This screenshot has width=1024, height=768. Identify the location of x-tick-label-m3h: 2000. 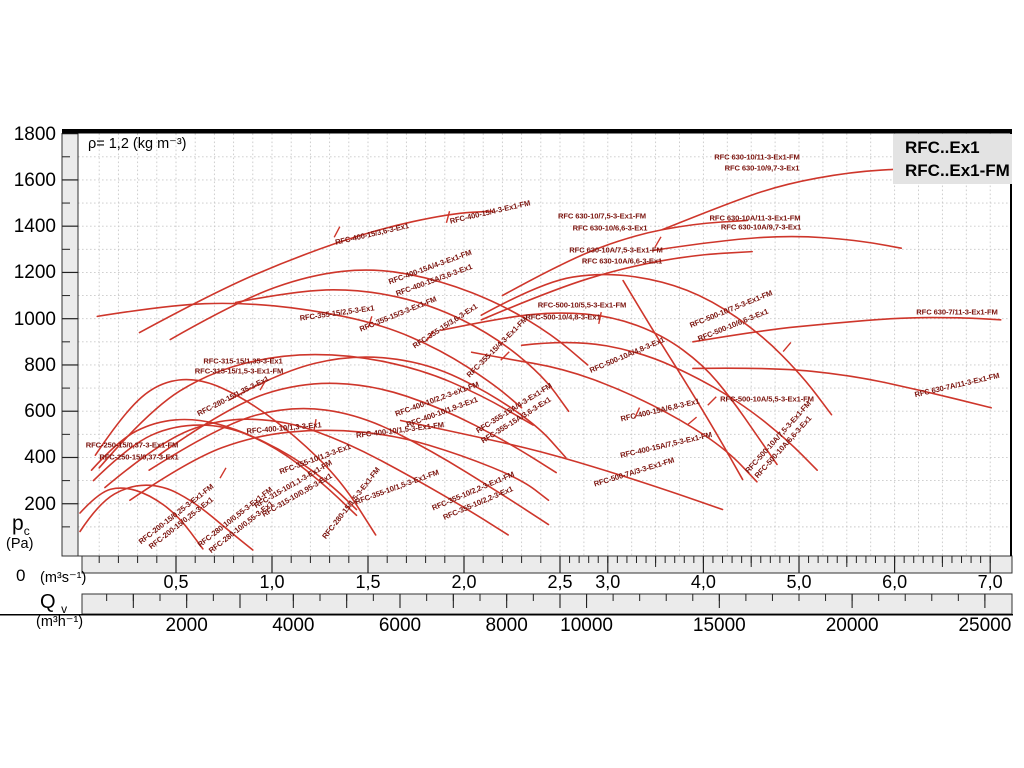
(186, 625).